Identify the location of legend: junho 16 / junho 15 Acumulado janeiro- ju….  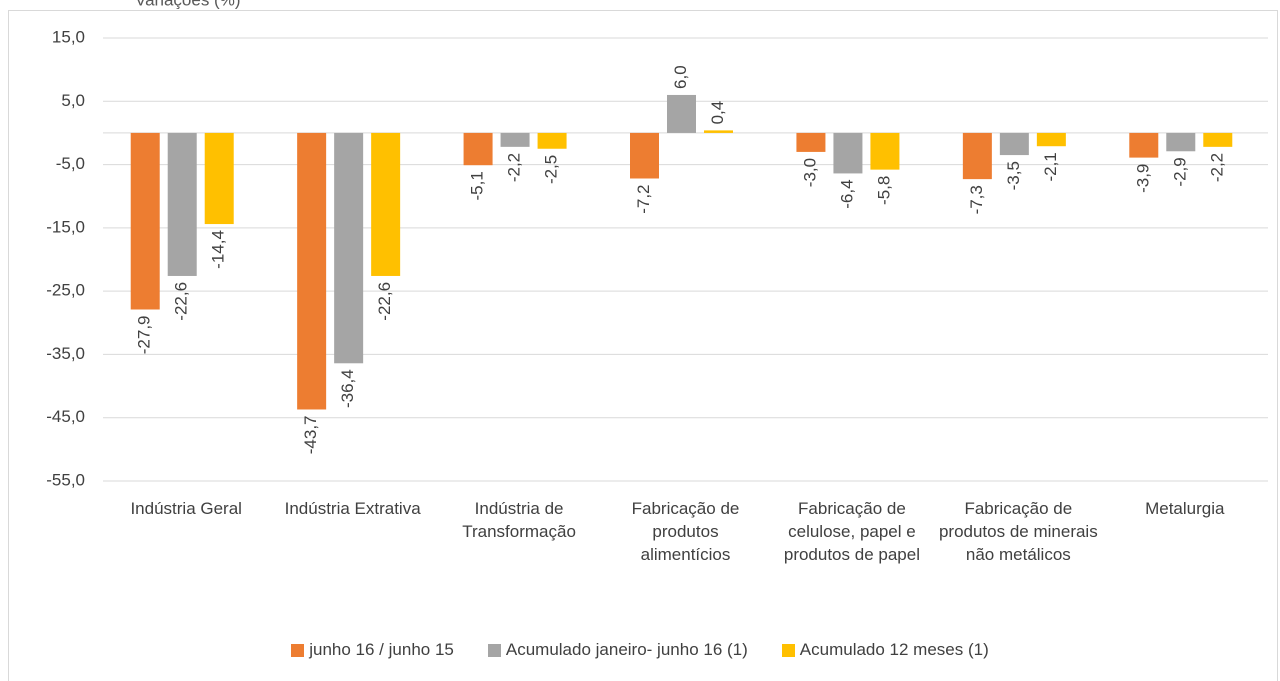
(640, 650).